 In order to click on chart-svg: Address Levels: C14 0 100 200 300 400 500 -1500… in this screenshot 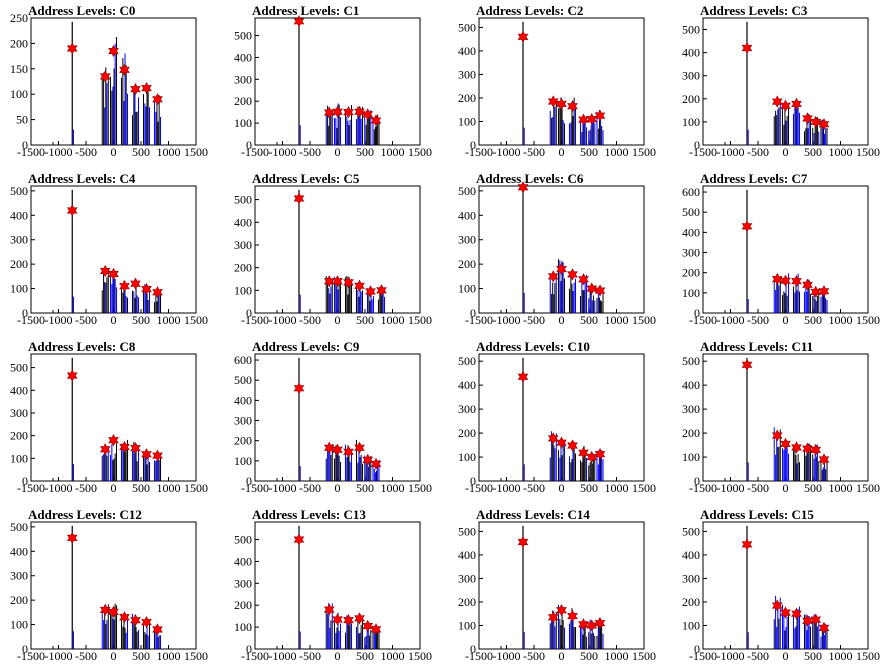, I will do `click(557, 585)`.